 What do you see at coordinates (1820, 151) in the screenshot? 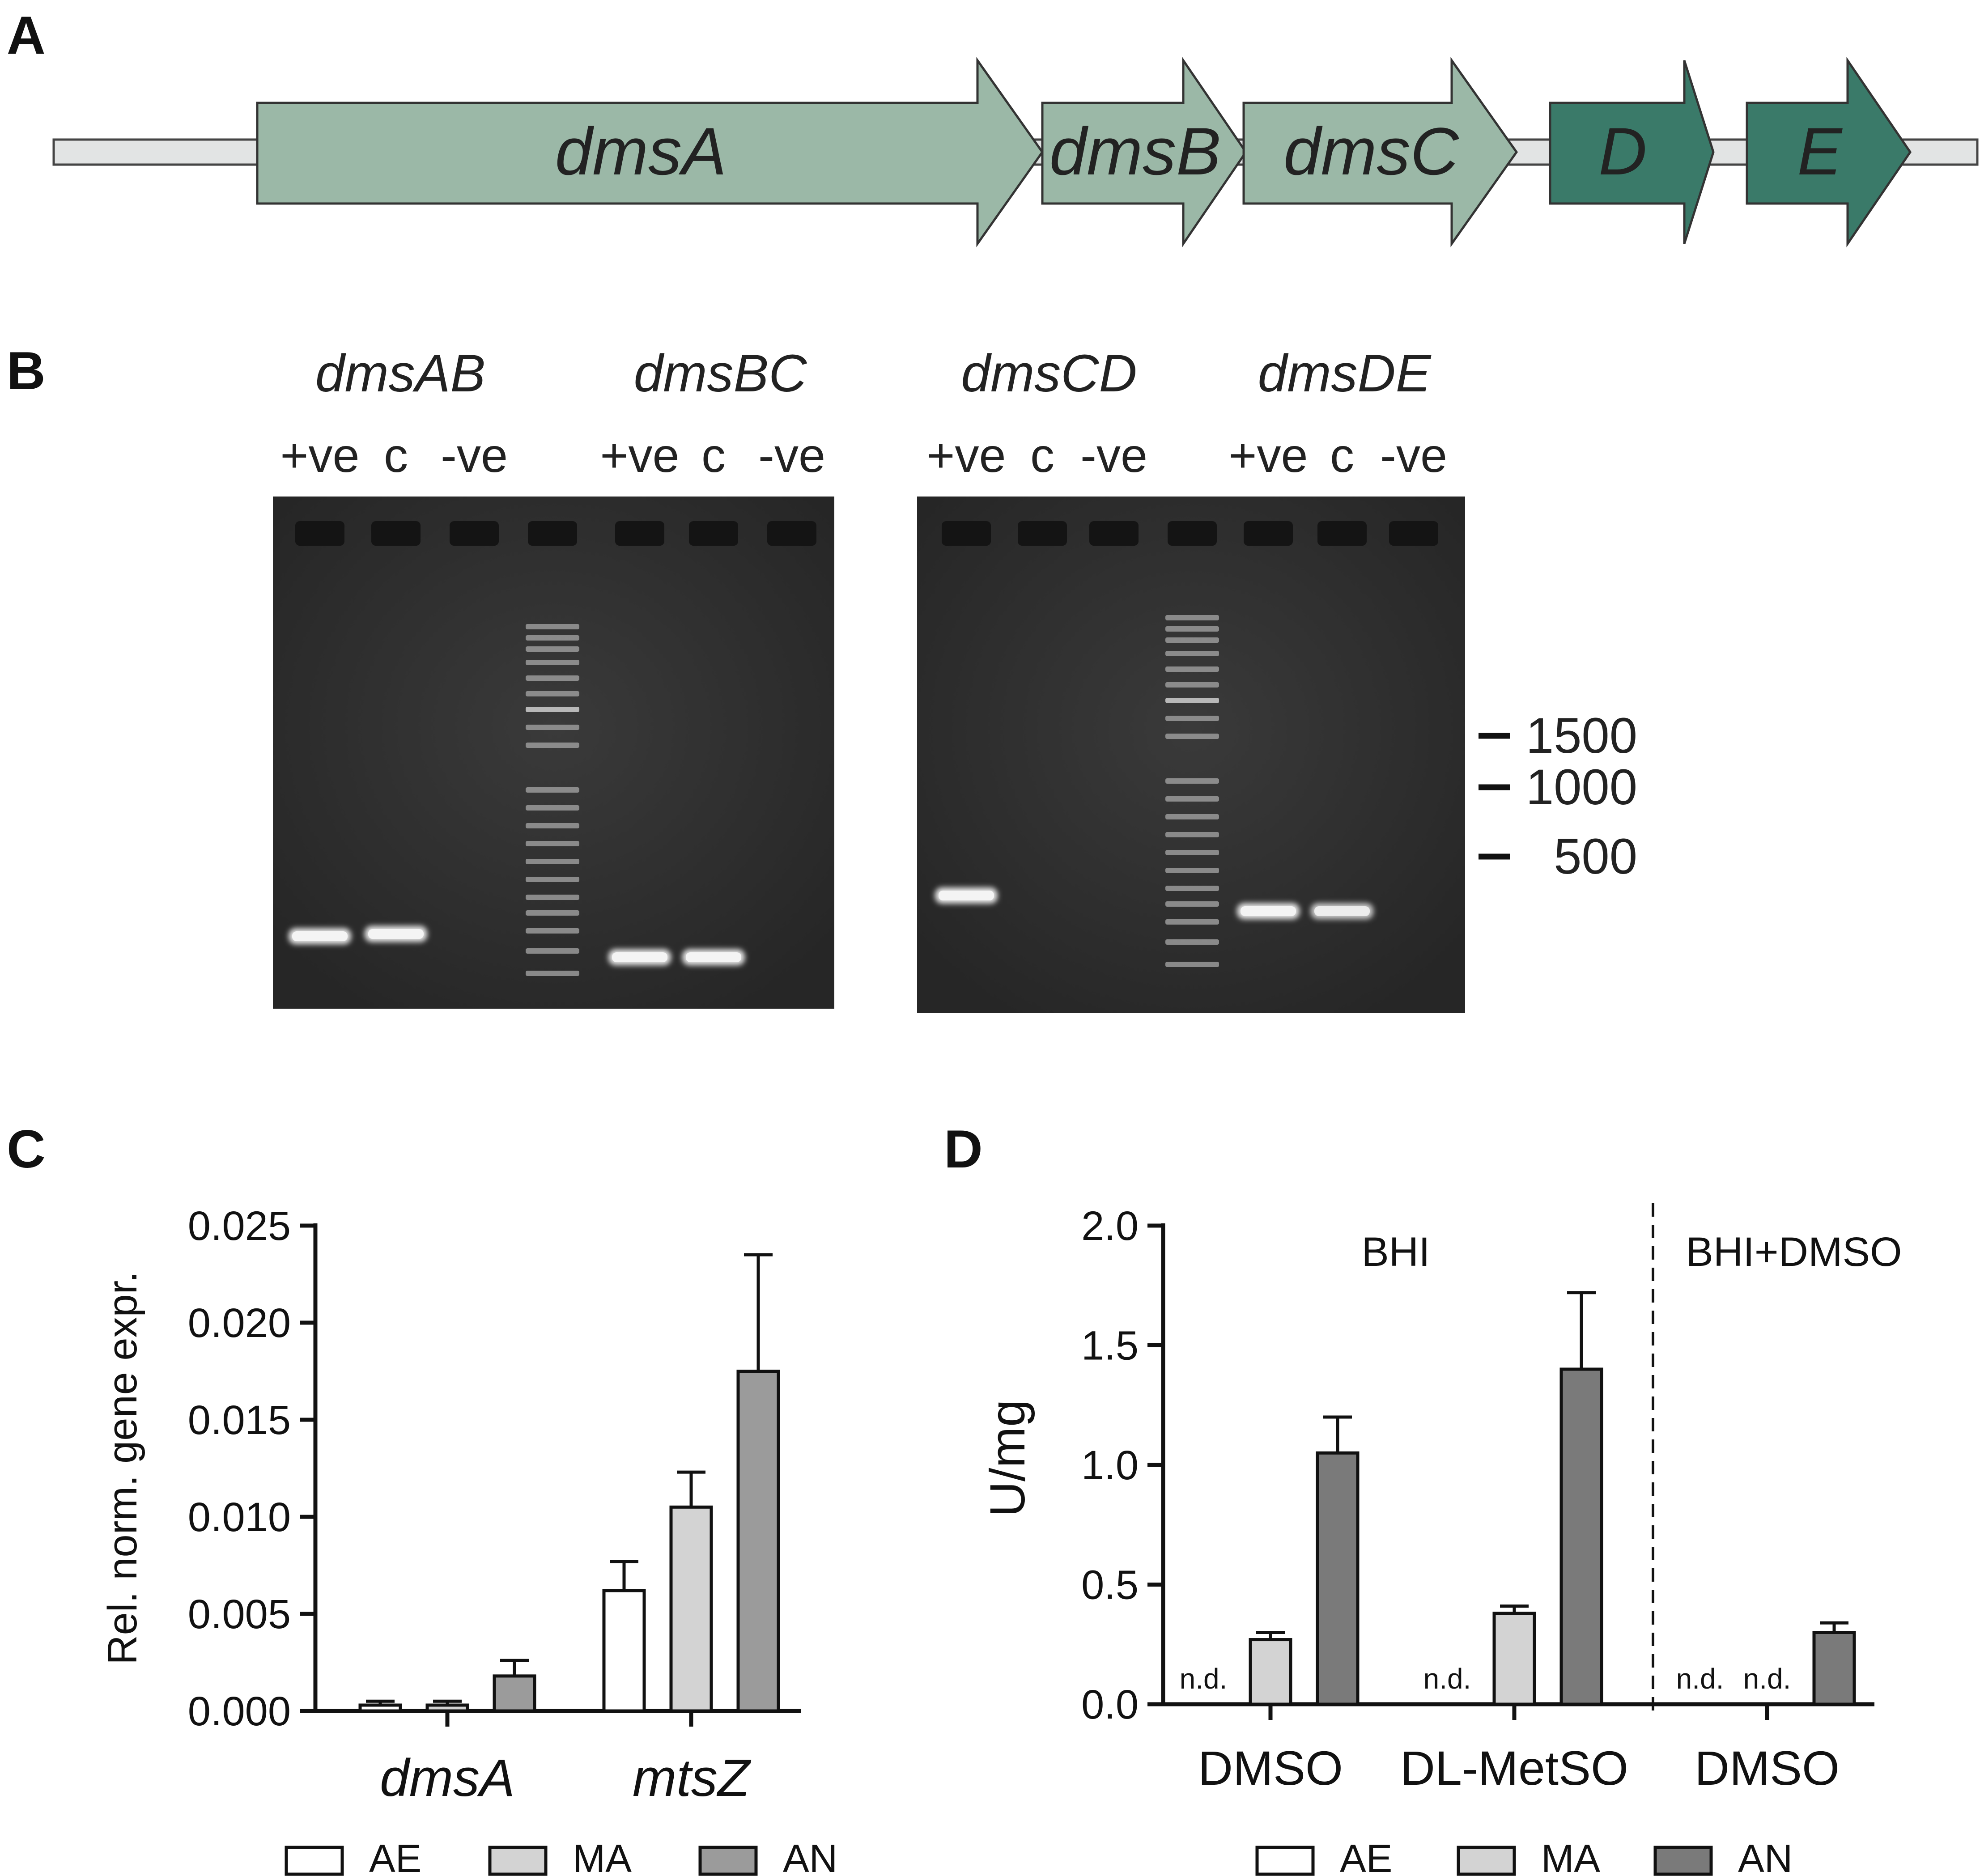
I see `gene-label-4: E` at bounding box center [1820, 151].